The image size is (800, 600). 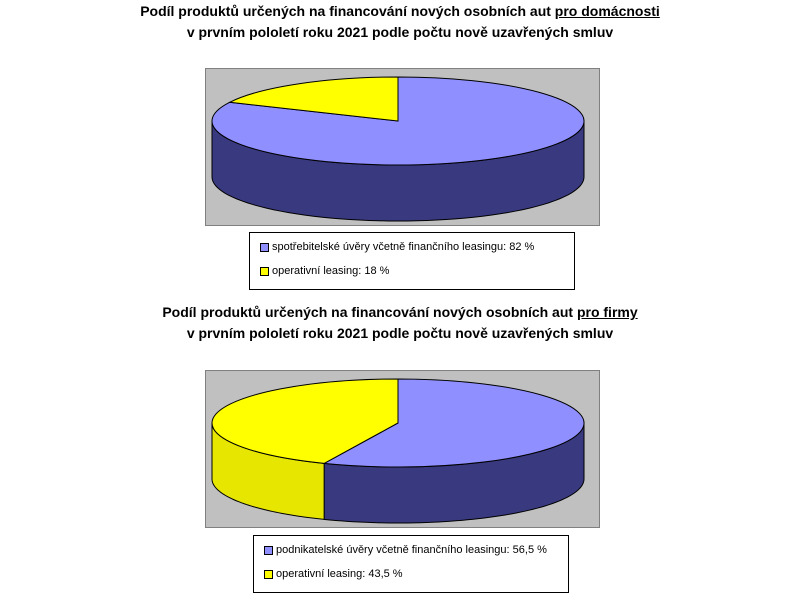 I want to click on chart2-plot-area, so click(x=402, y=449).